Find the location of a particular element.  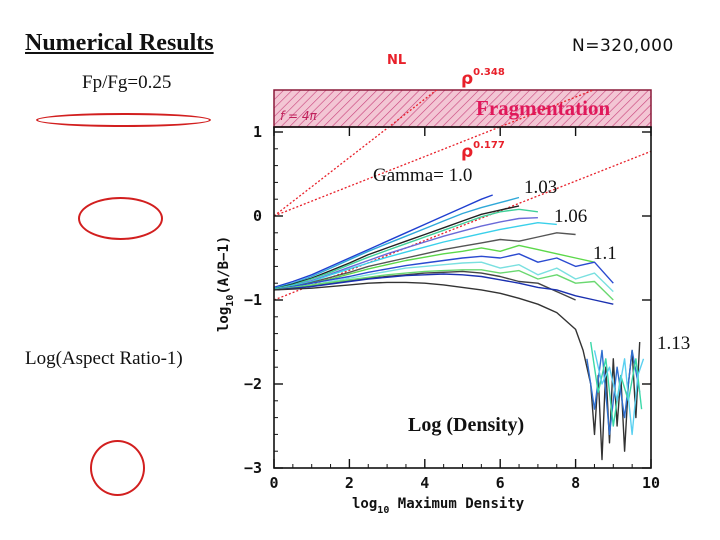

y-tick-label: 0 is located at coordinates (257, 216).